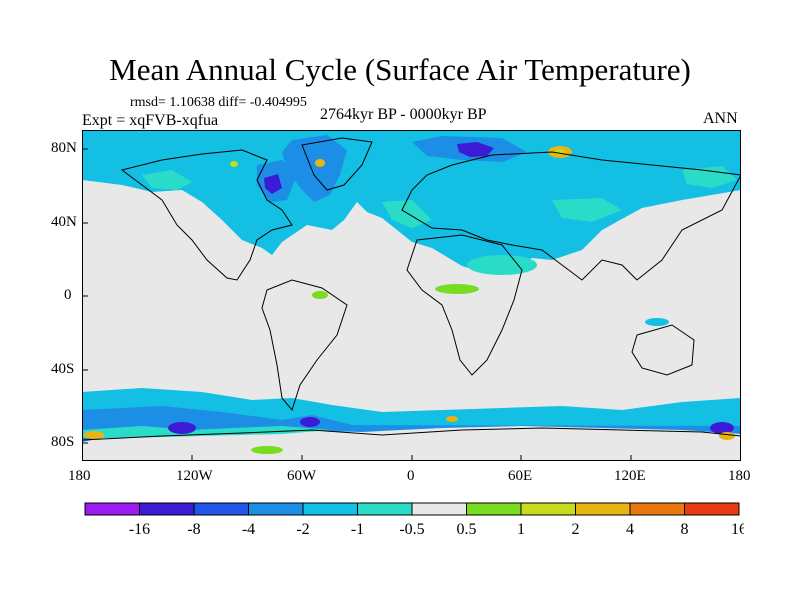  What do you see at coordinates (520, 476) in the screenshot?
I see `lon-label-60e: 60E` at bounding box center [520, 476].